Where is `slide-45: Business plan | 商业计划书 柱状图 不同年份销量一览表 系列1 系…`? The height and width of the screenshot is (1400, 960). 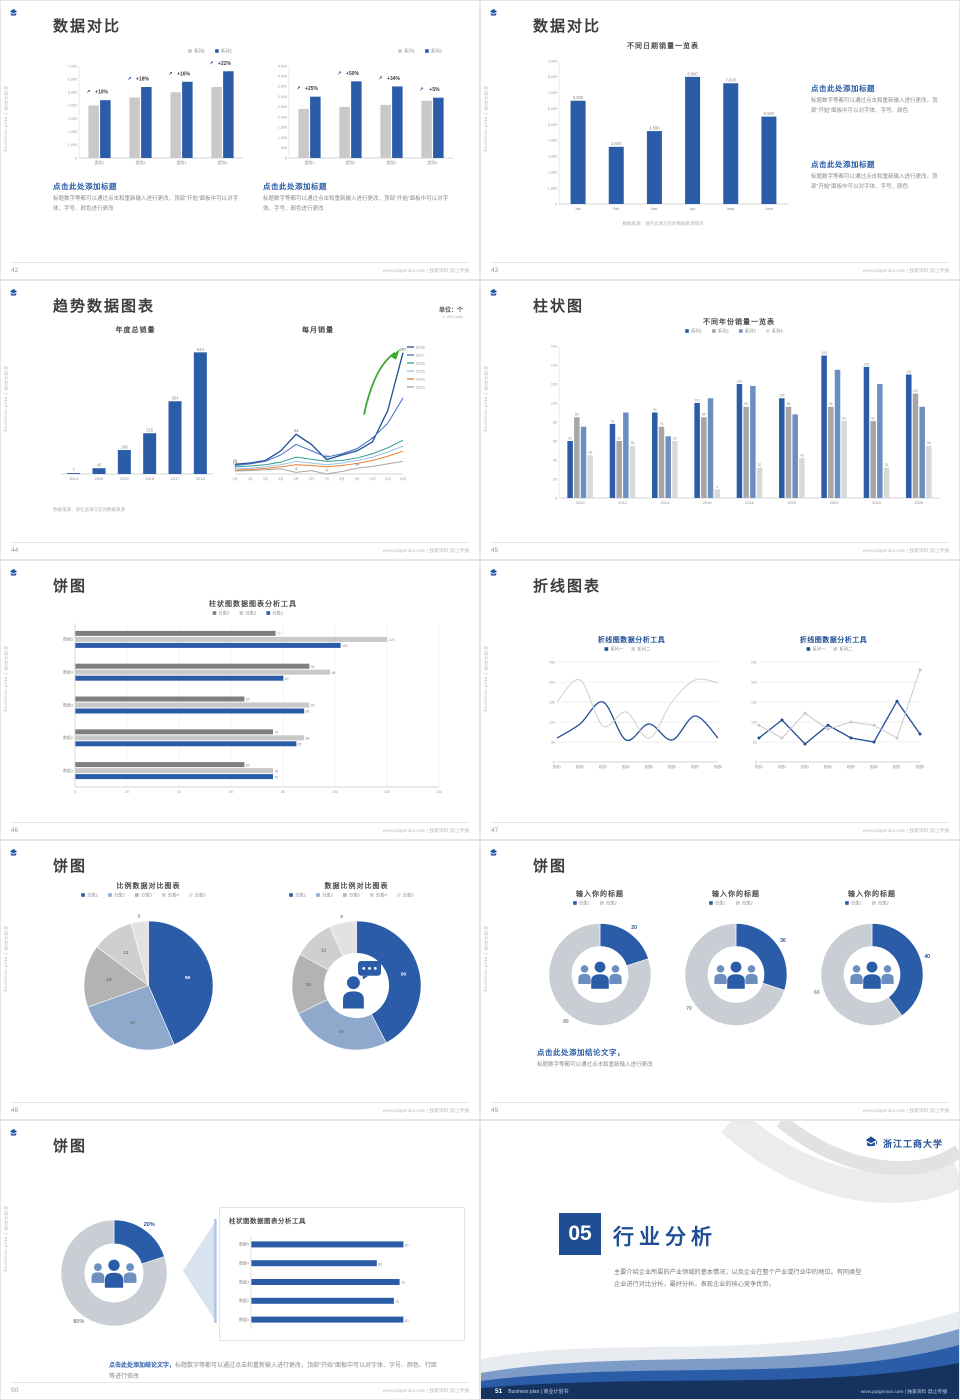
slide-45: Business plan | 商业计划书 柱状图 不同年份销量一览表 系列1 系… is located at coordinates (720, 420).